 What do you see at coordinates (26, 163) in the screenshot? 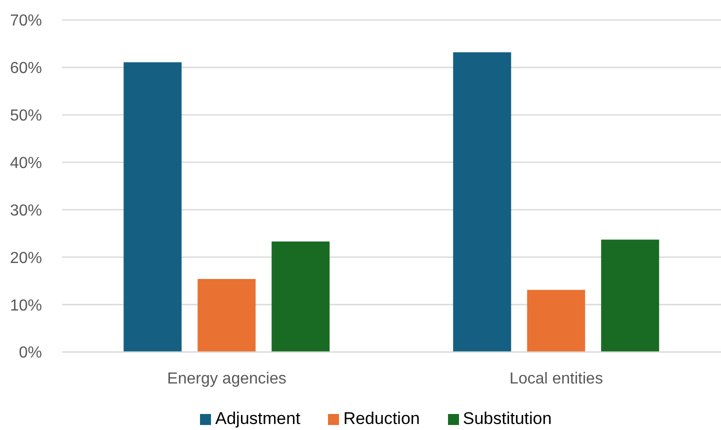
I see `y-tick-label: 40%` at bounding box center [26, 163].